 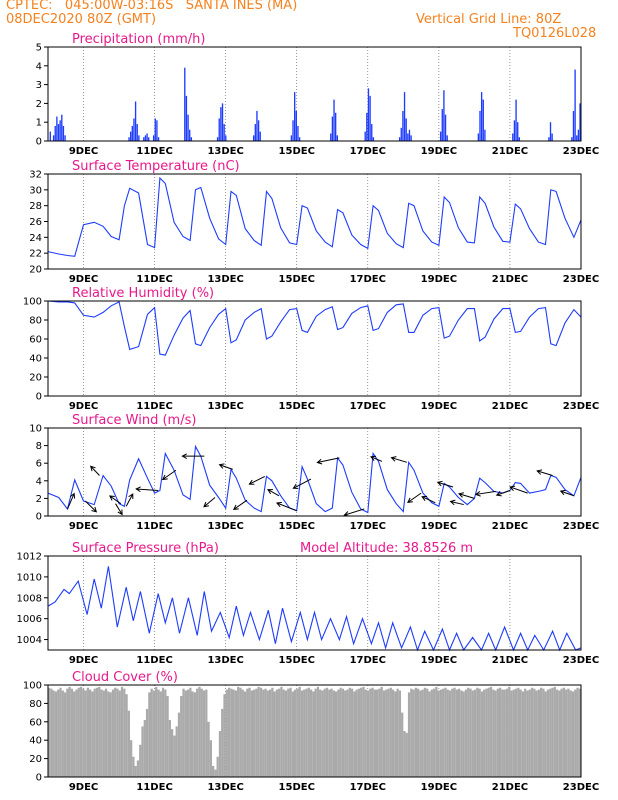 What do you see at coordinates (225, 787) in the screenshot?
I see `cloud-xtick-label: 13DEC` at bounding box center [225, 787].